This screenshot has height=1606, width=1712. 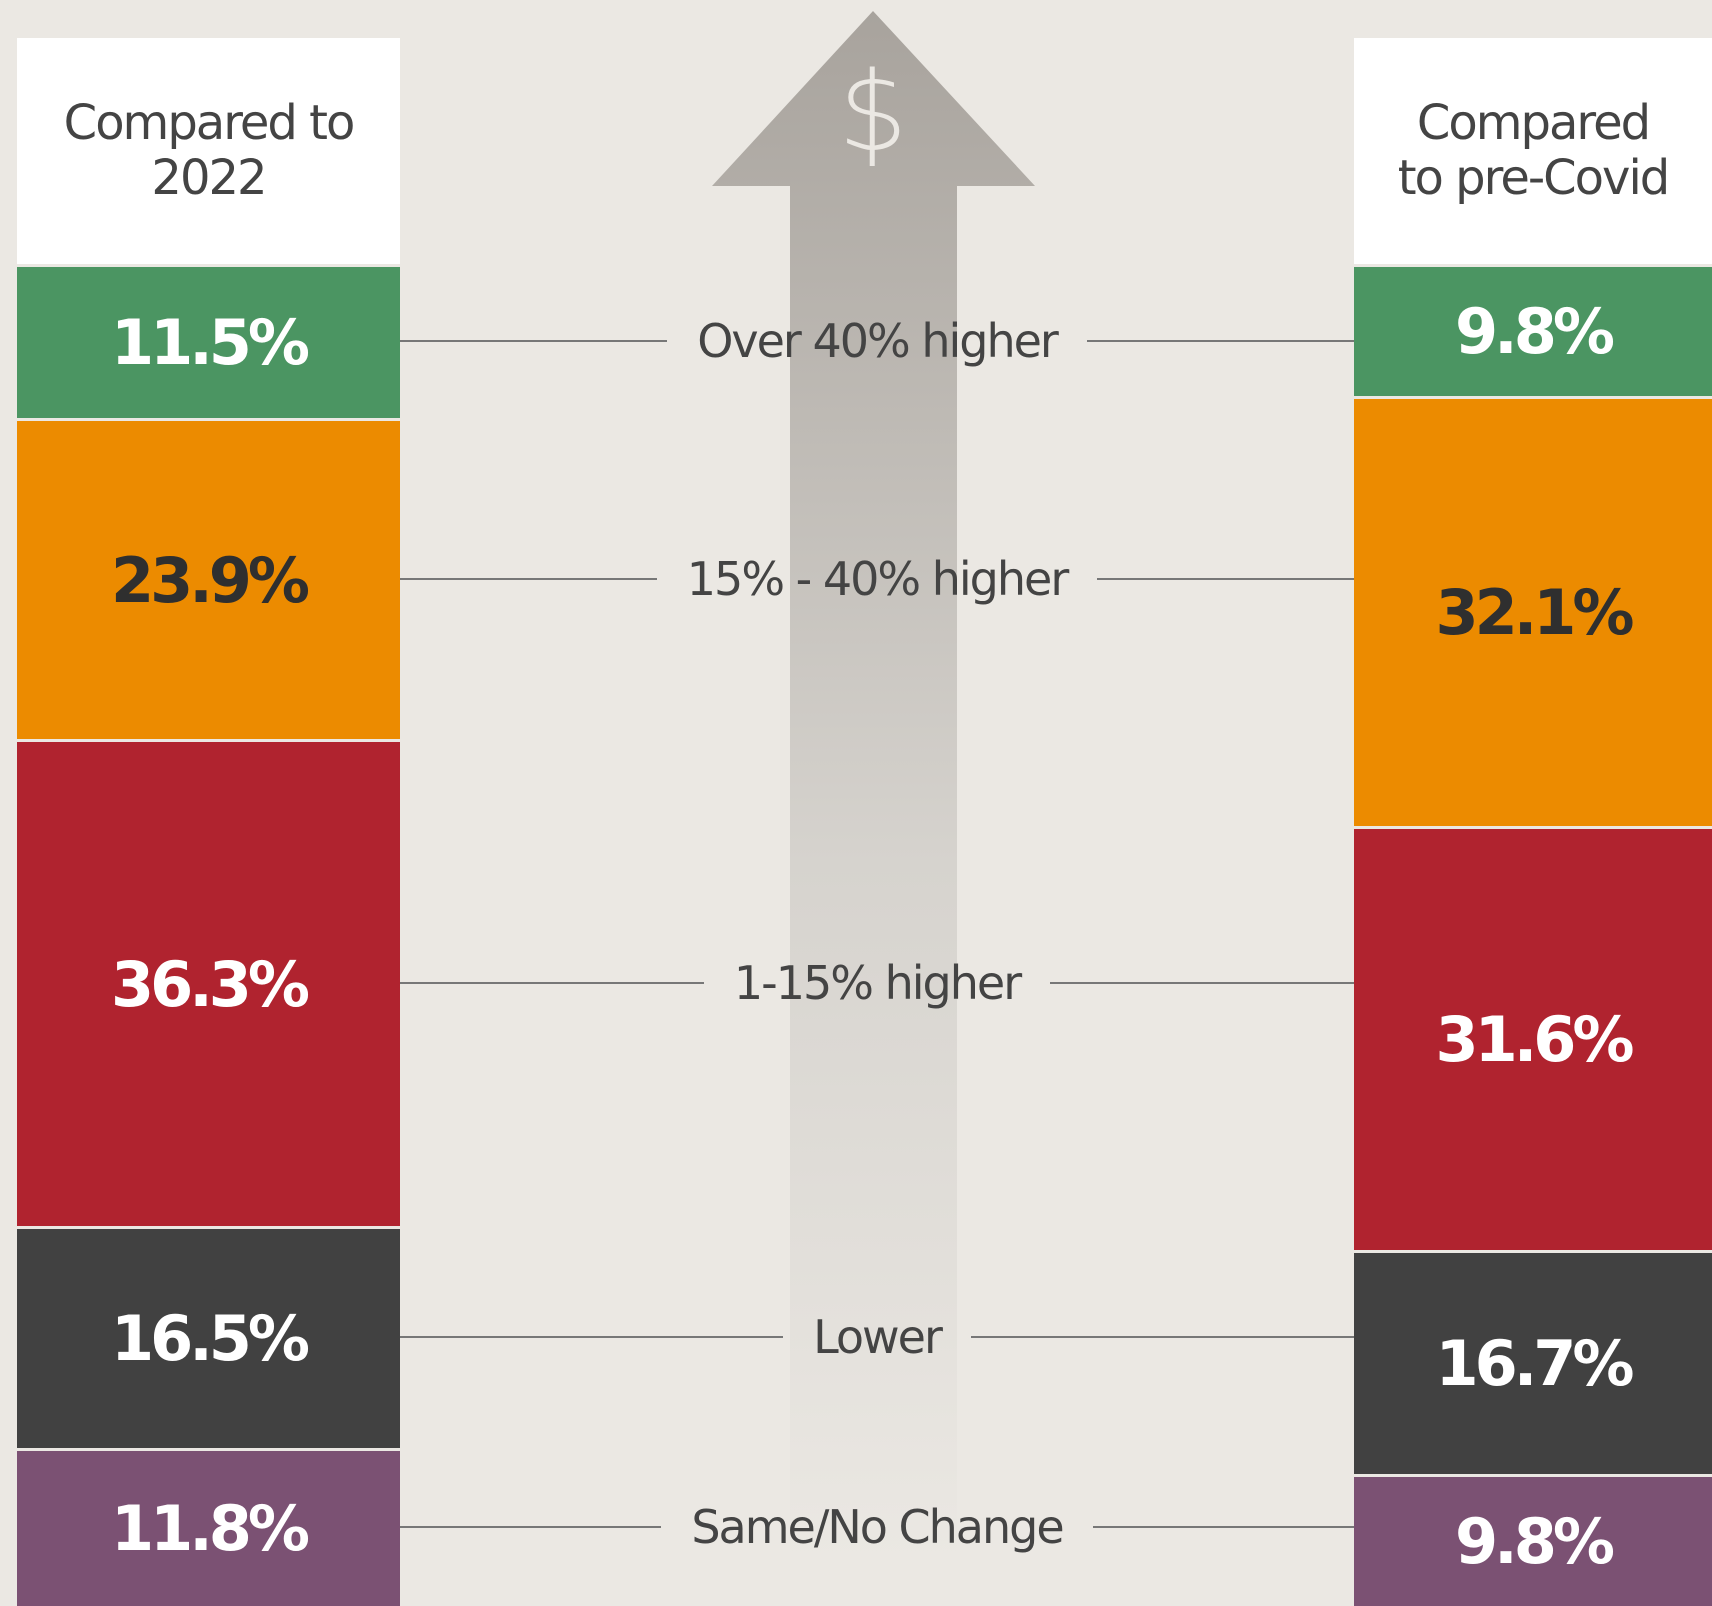 I want to click on category-label-row: Same/No Change, so click(x=877, y=1526).